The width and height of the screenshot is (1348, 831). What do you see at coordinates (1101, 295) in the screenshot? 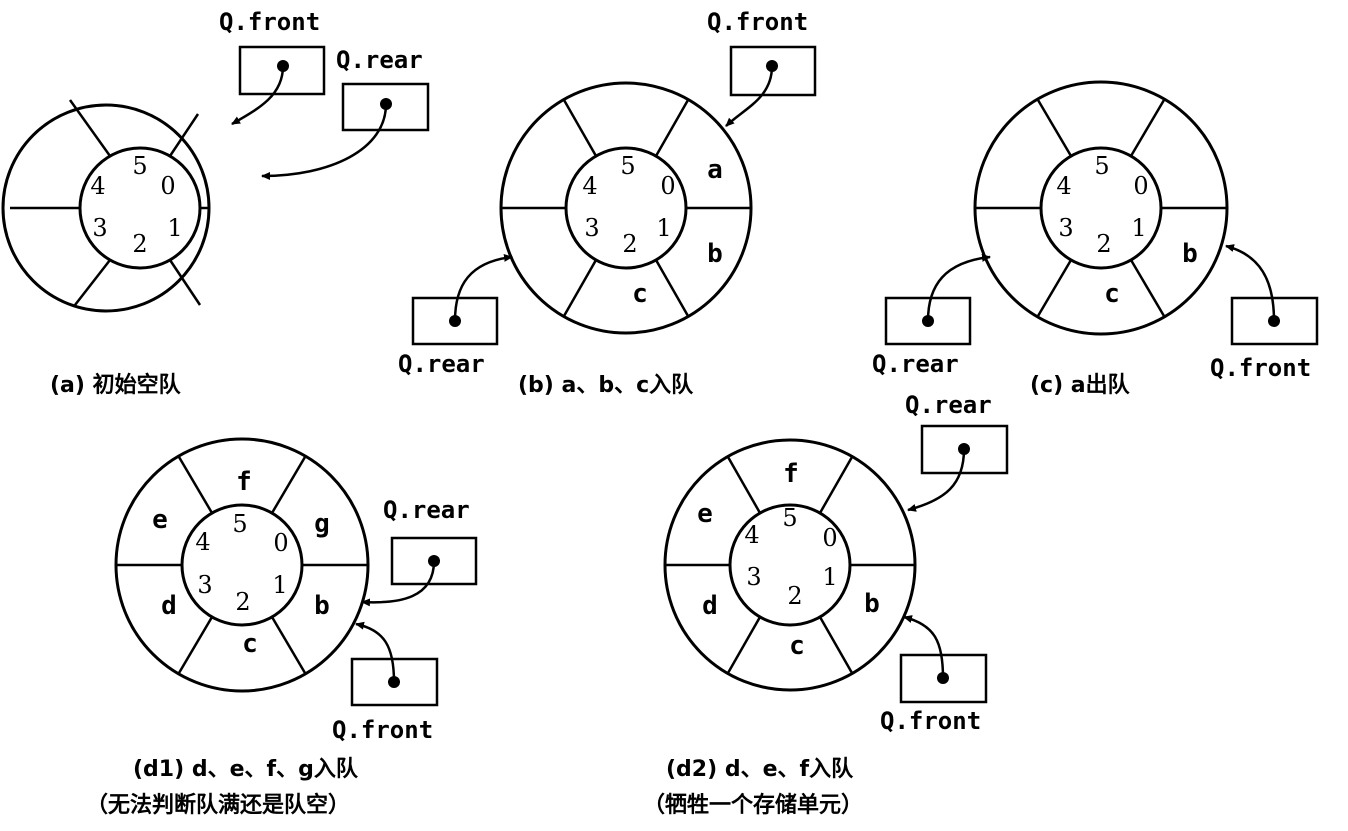
I see `pointer-boxes-c` at bounding box center [1101, 295].